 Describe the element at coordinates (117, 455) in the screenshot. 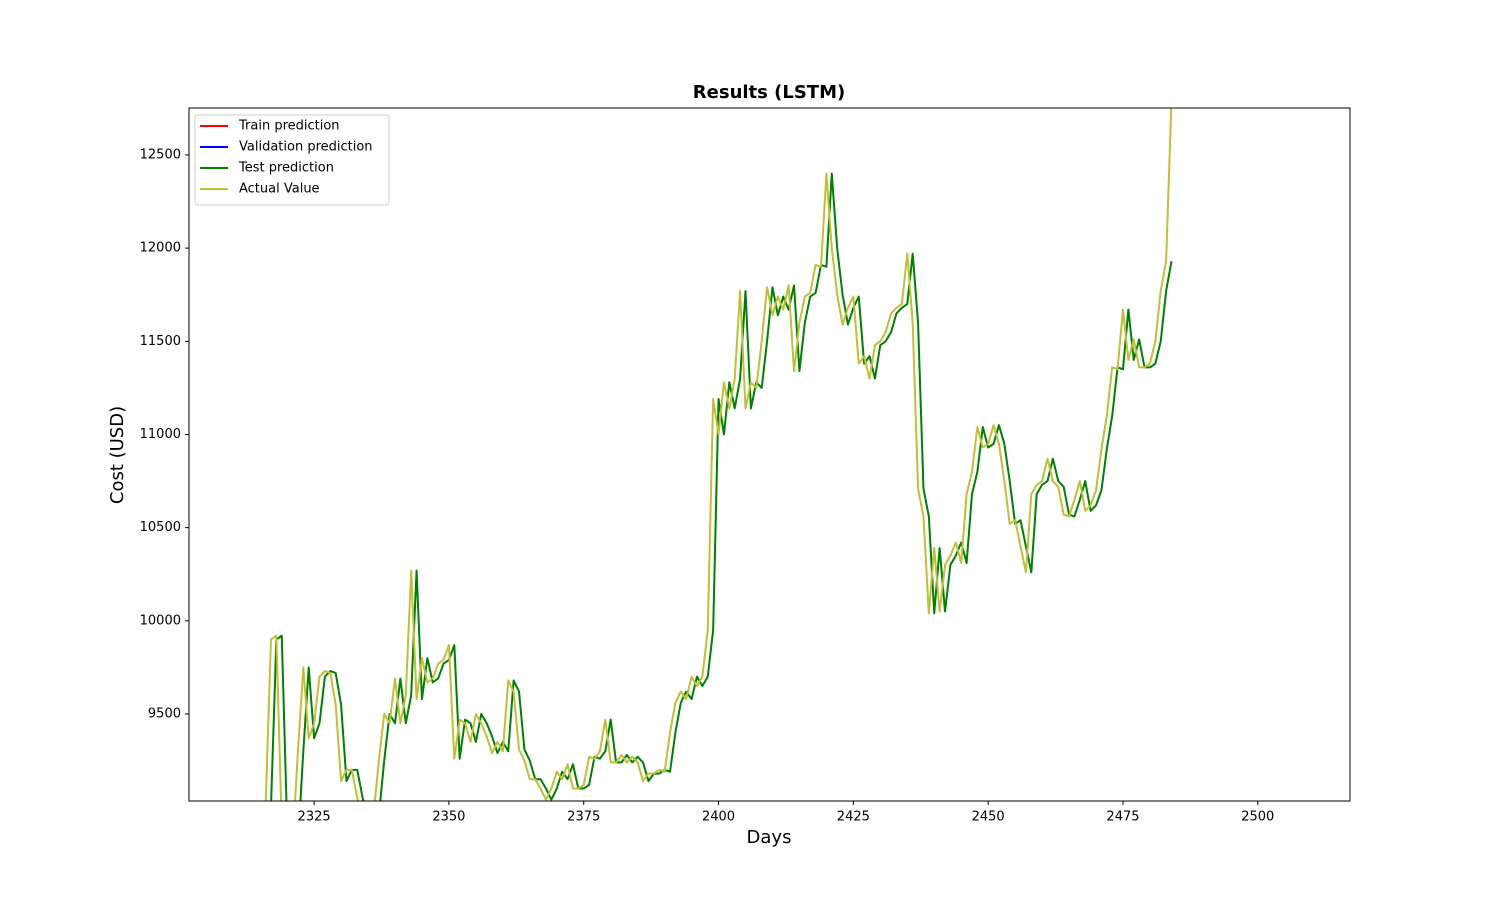

I see `y-axis-label: Cost (USD)` at that location.